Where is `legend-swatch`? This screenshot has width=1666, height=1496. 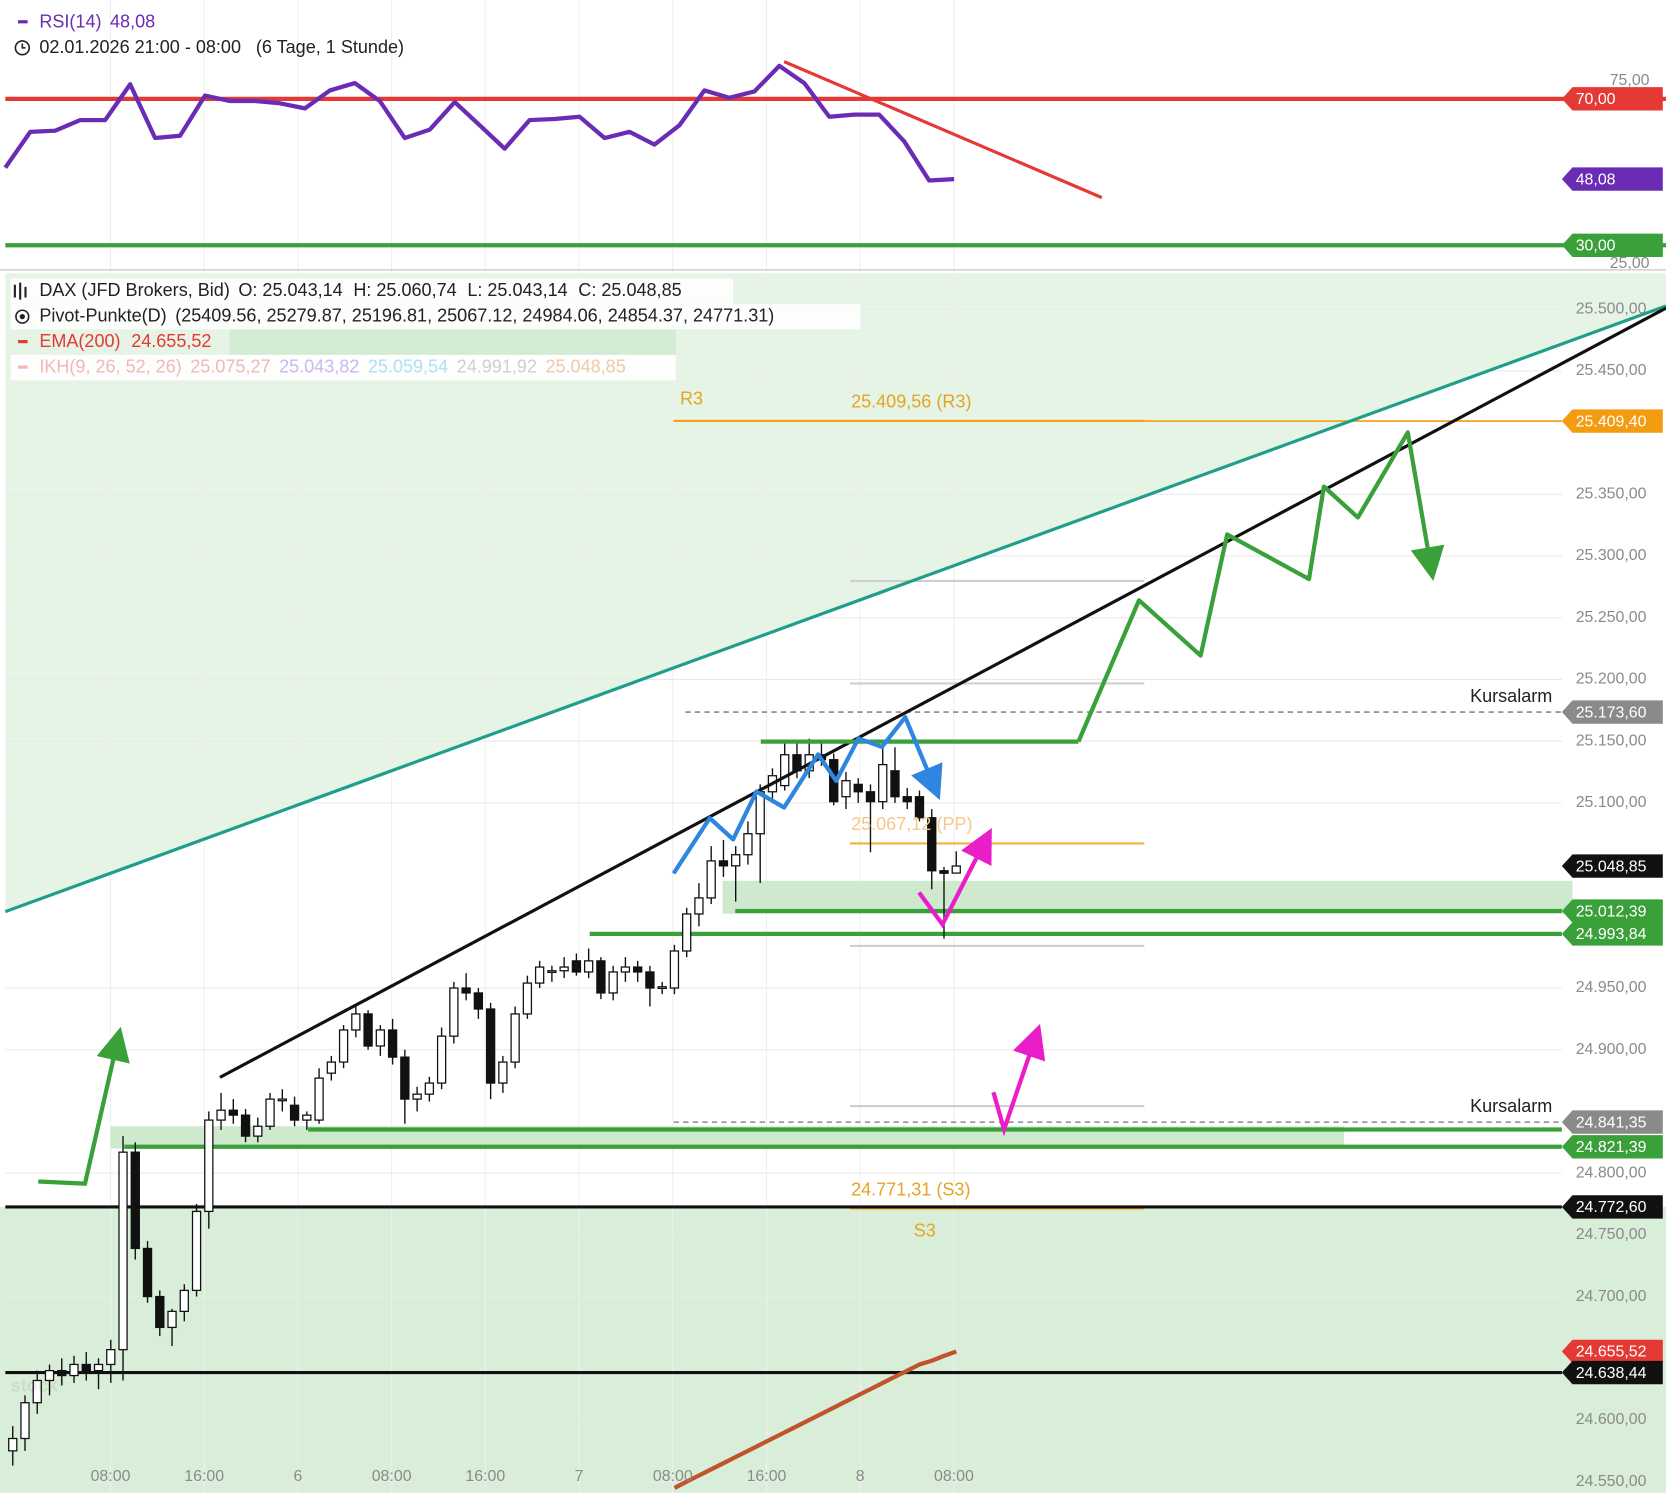
legend-swatch is located at coordinates (23, 367).